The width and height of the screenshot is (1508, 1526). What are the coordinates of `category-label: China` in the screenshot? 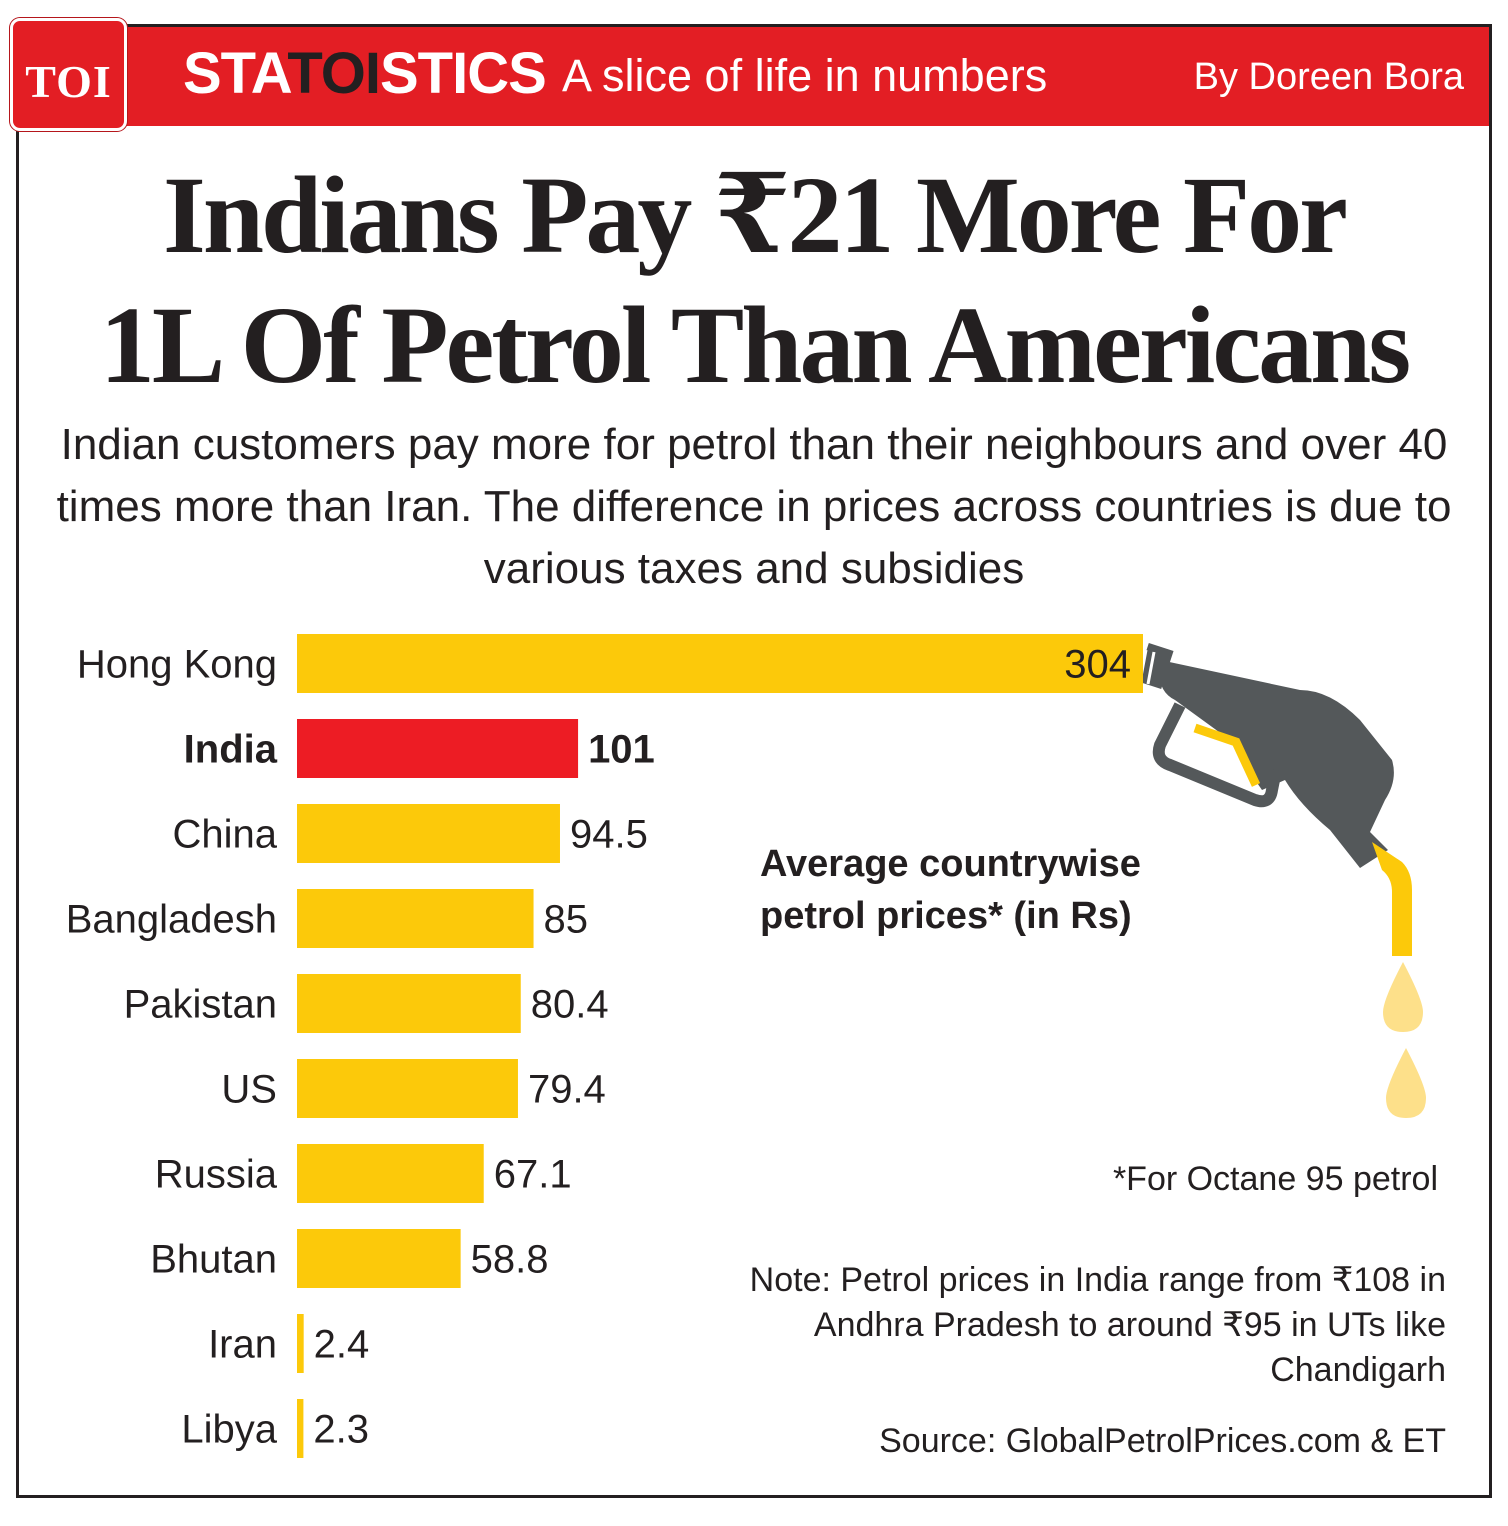 It's located at (224, 835).